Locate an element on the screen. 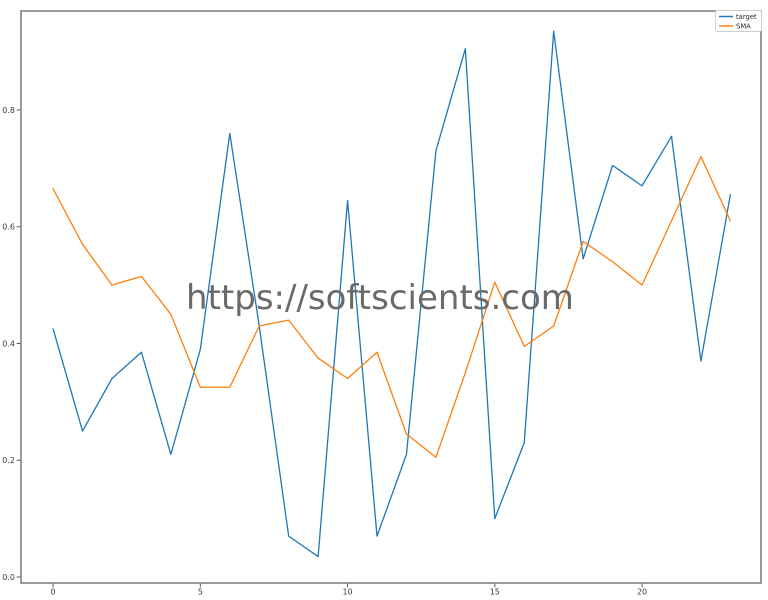 The height and width of the screenshot is (600, 768). x-tick-label: 20 is located at coordinates (642, 592).